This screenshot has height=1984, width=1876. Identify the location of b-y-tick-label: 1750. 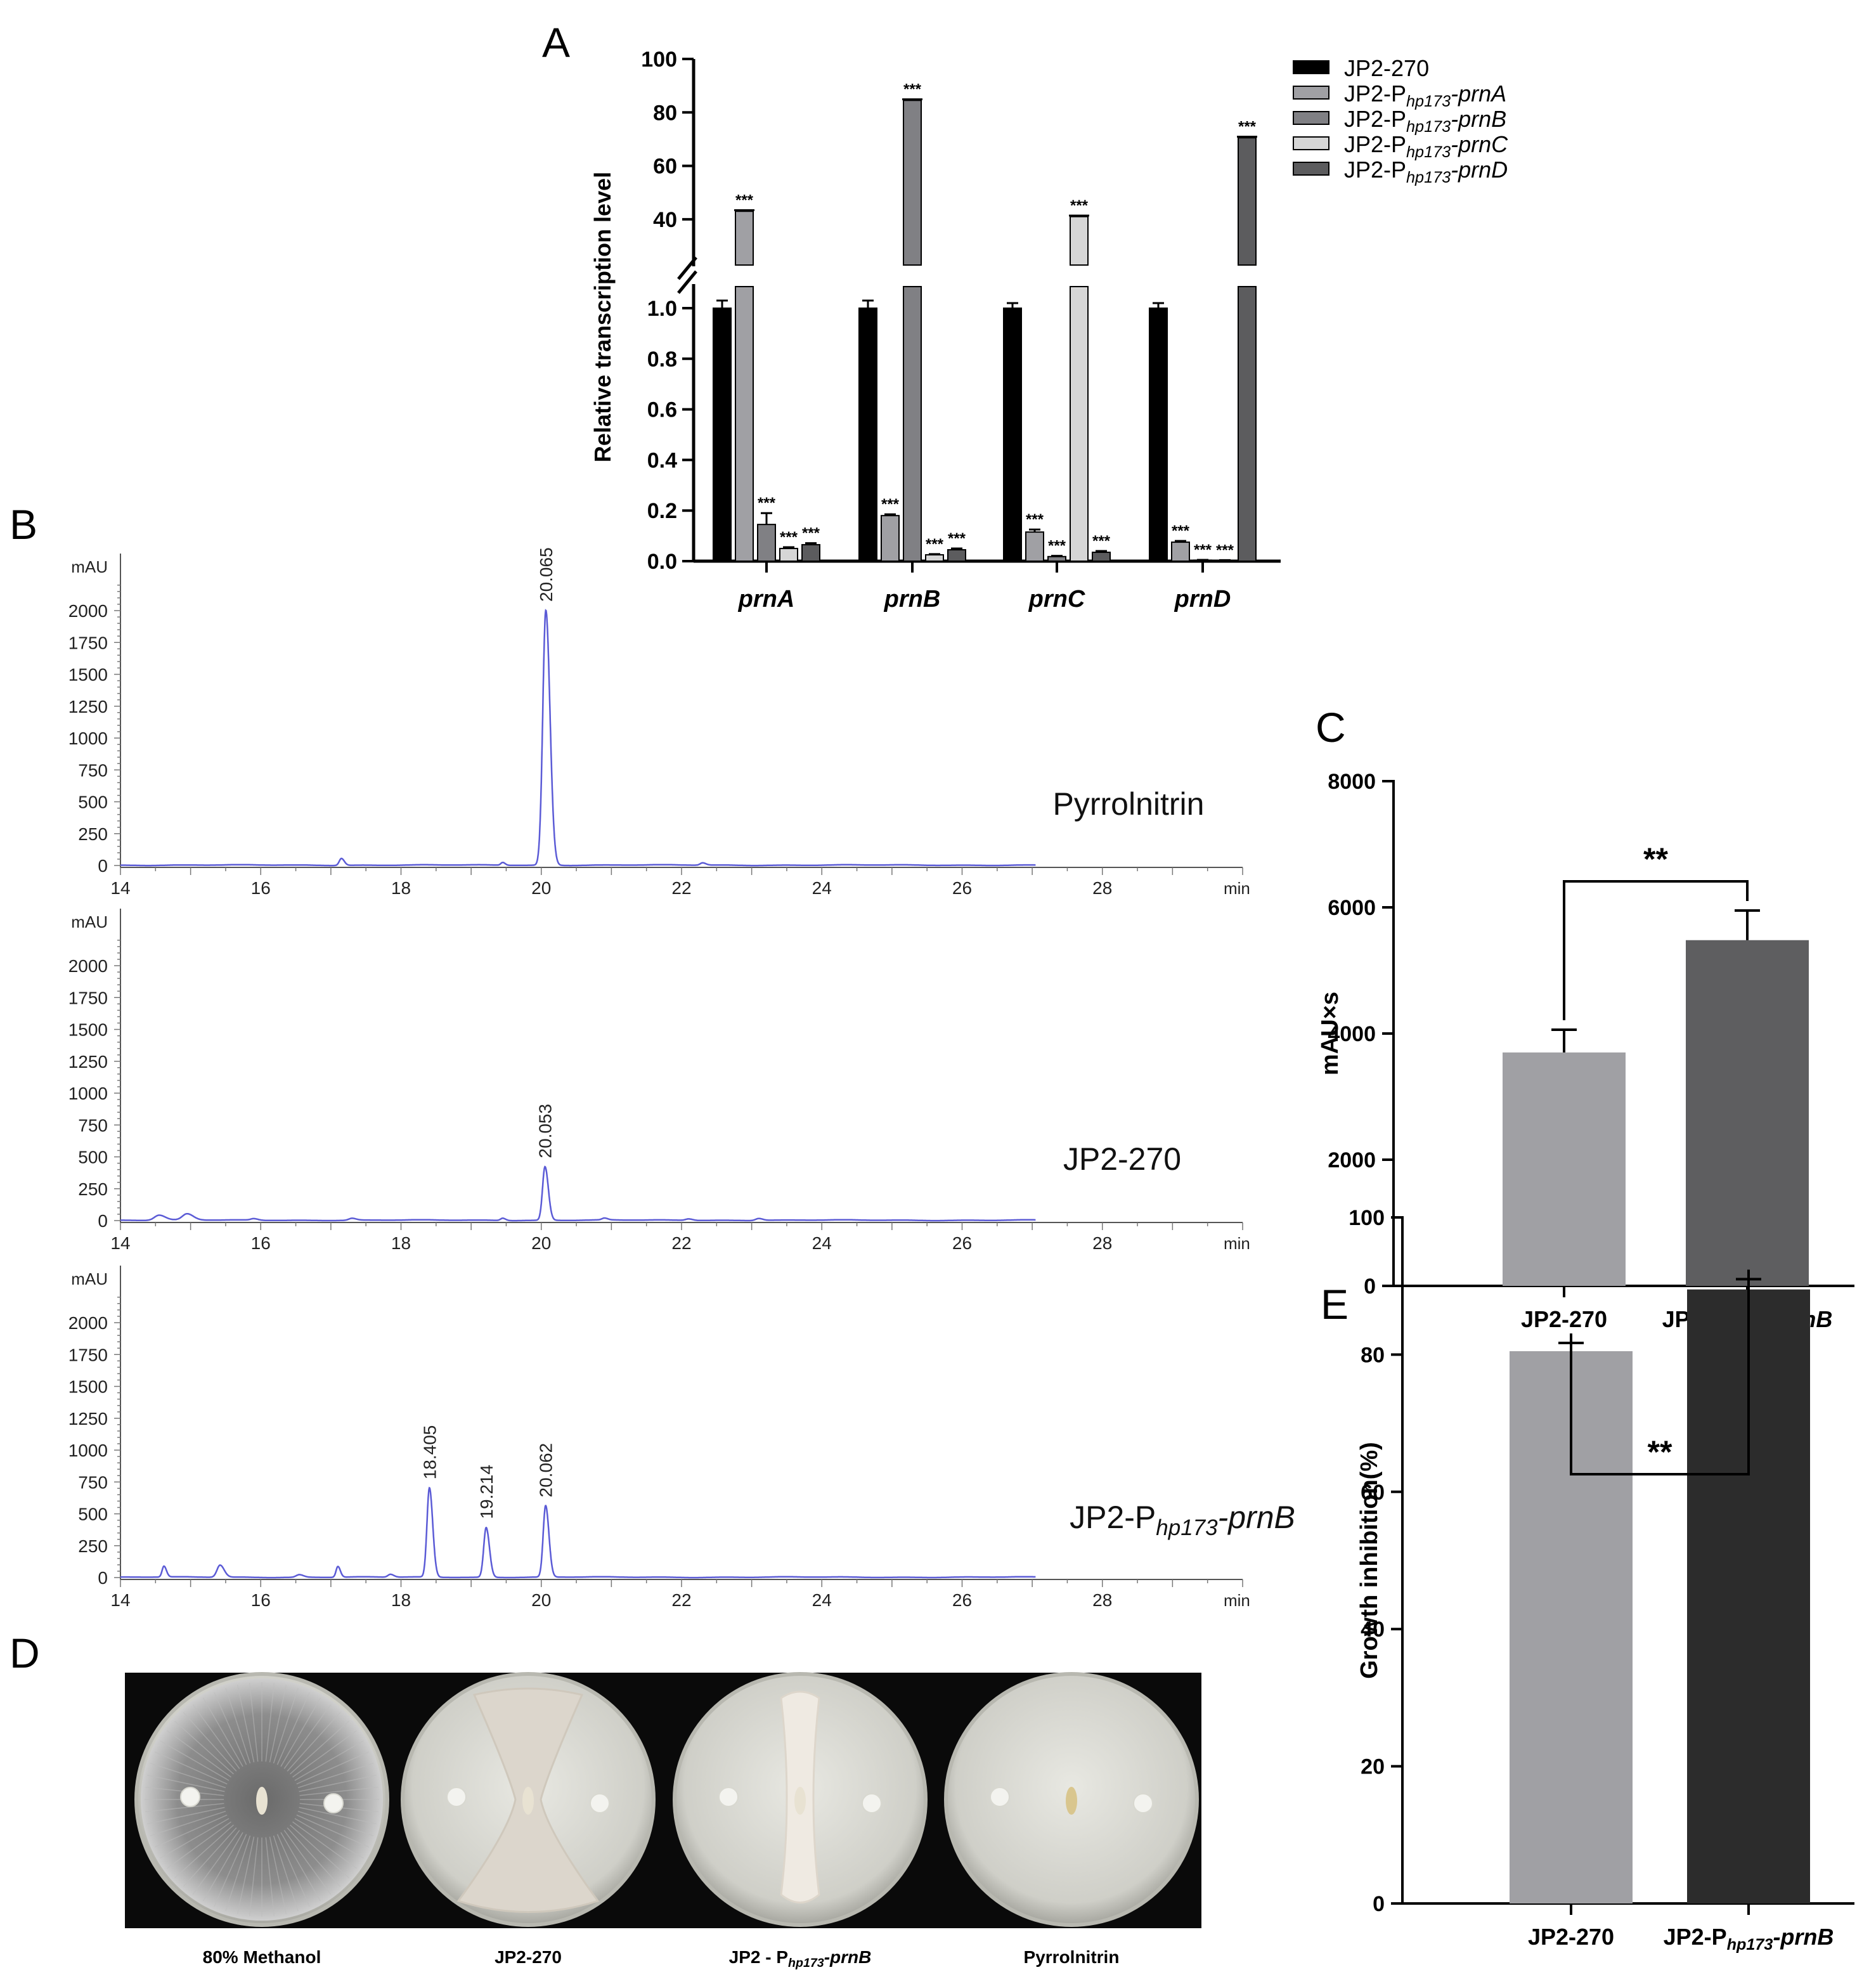
(88, 998).